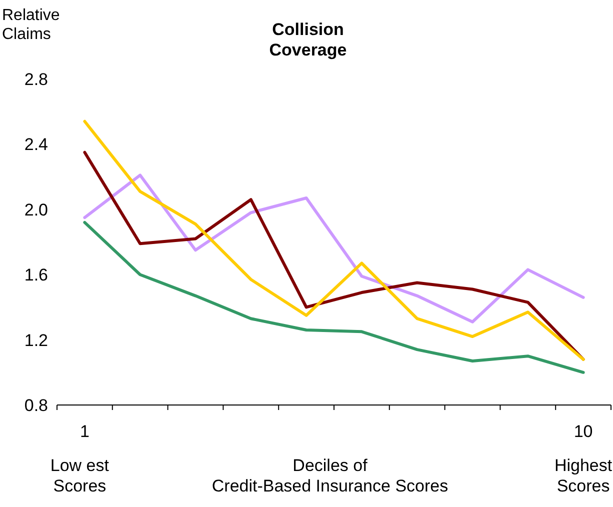  What do you see at coordinates (308, 40) in the screenshot?
I see `chart-title: Collision Coverage` at bounding box center [308, 40].